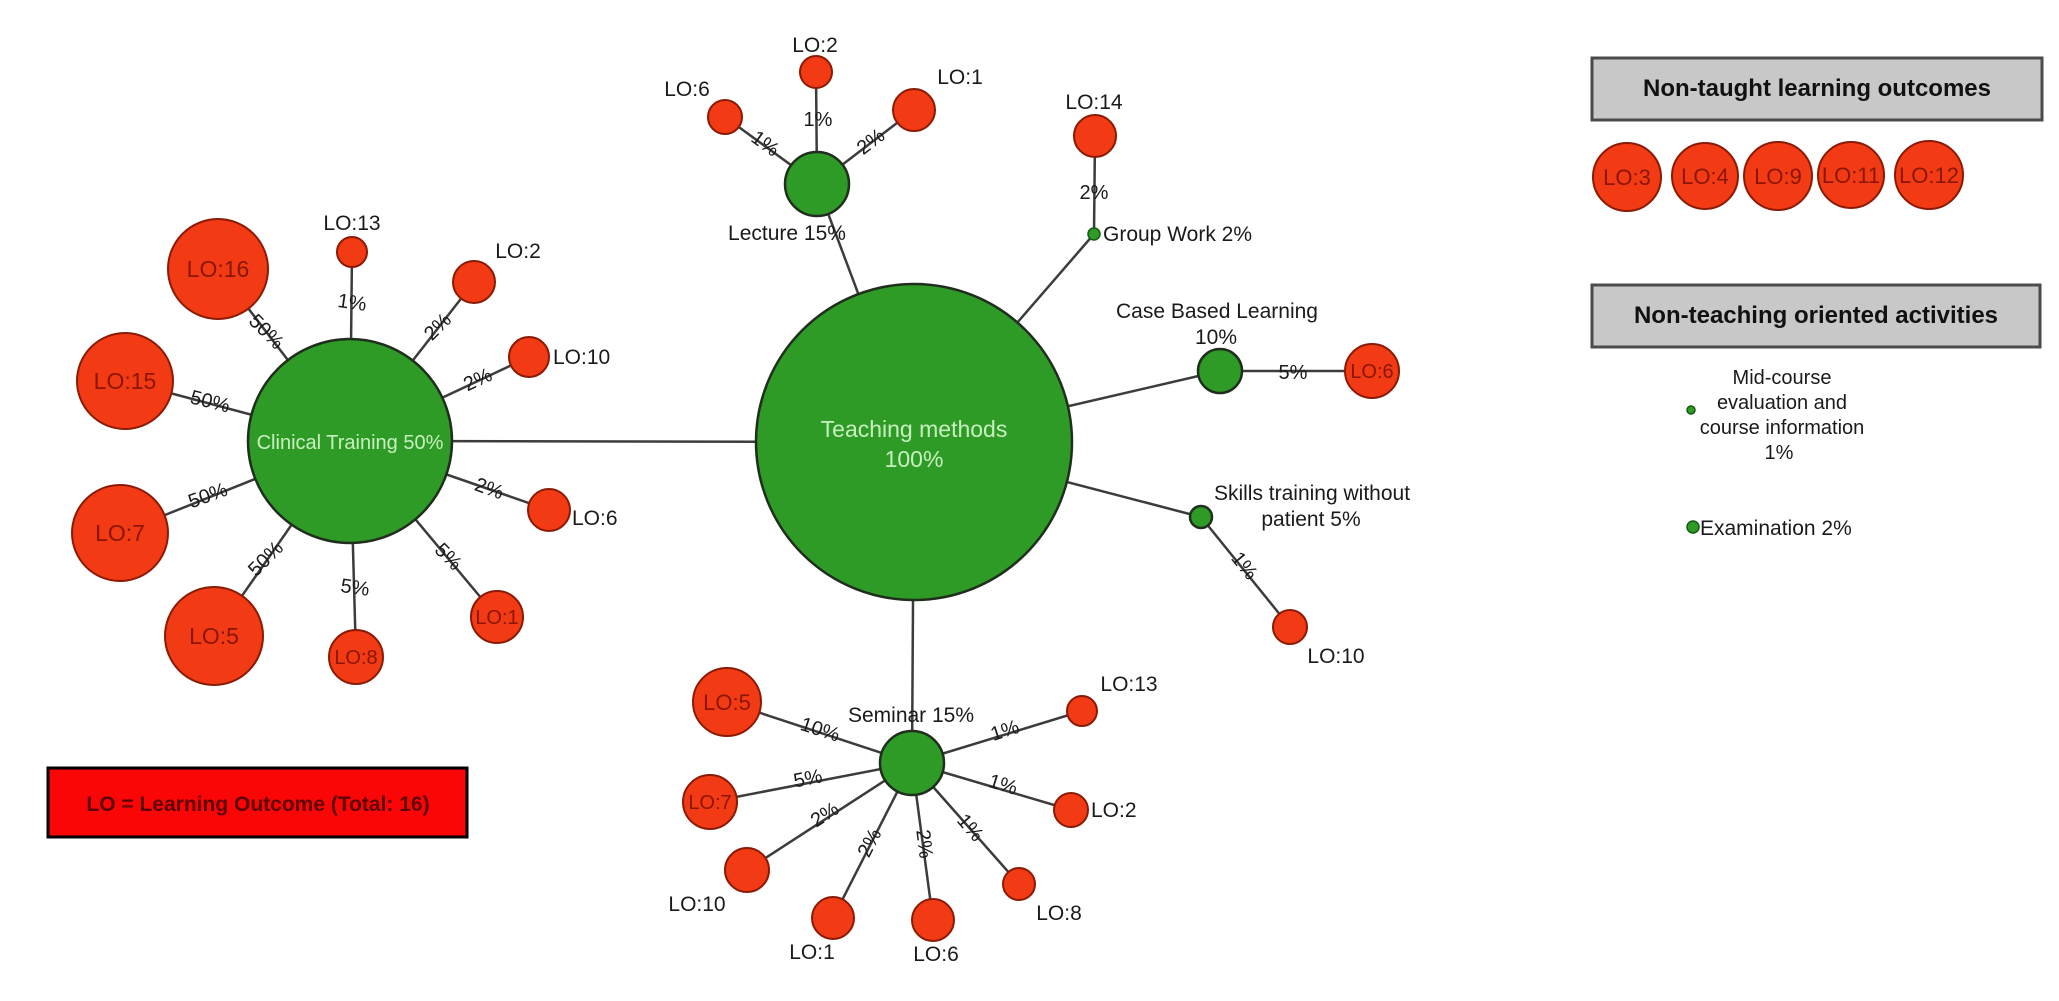 Image resolution: width=2059 pixels, height=1001 pixels. What do you see at coordinates (747, 870) in the screenshot?
I see `node-seminar-lo10` at bounding box center [747, 870].